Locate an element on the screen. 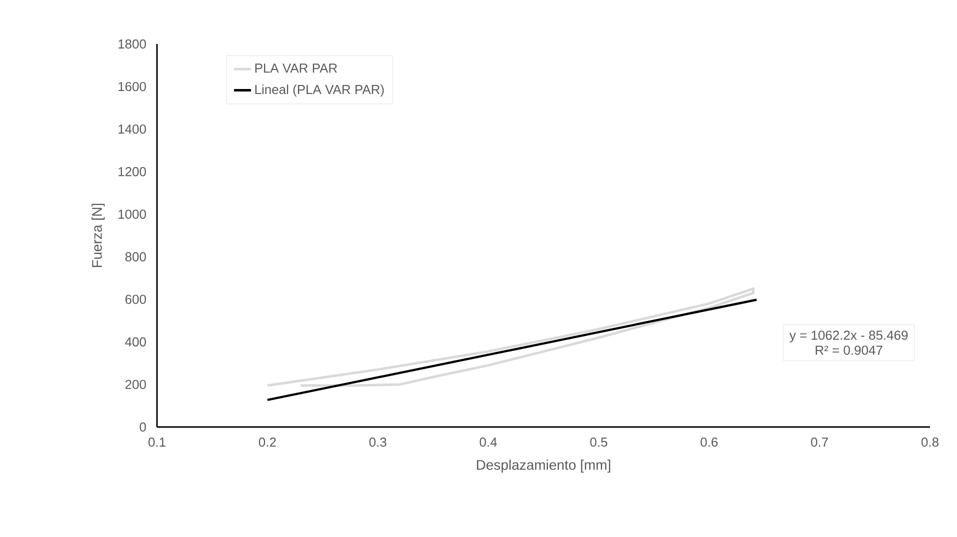 The height and width of the screenshot is (537, 957). x-tick-label: 0.3 is located at coordinates (377, 442).